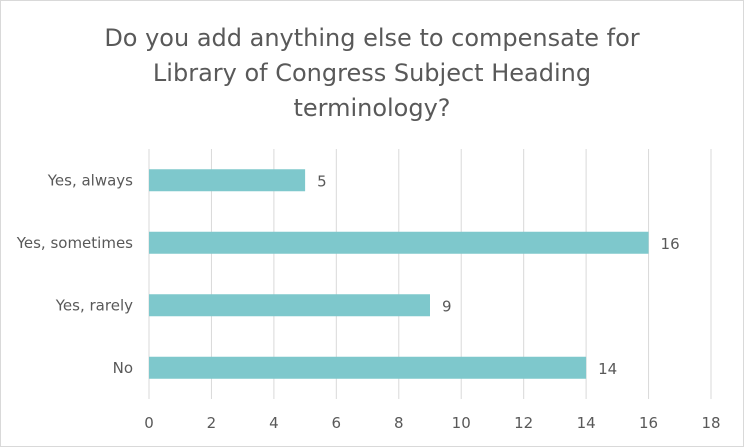  Describe the element at coordinates (447, 306) in the screenshot. I see `data-label: 9` at that location.